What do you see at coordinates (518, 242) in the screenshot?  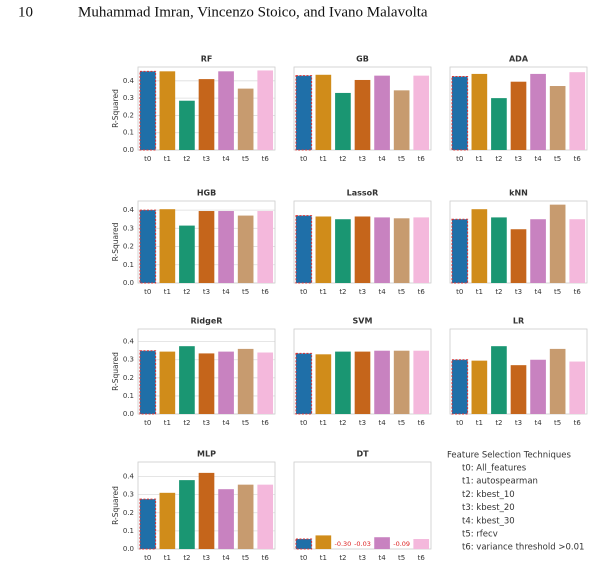 I see `subplot: kNN t0 t1 t2 t3 t4 t5 t6` at bounding box center [518, 242].